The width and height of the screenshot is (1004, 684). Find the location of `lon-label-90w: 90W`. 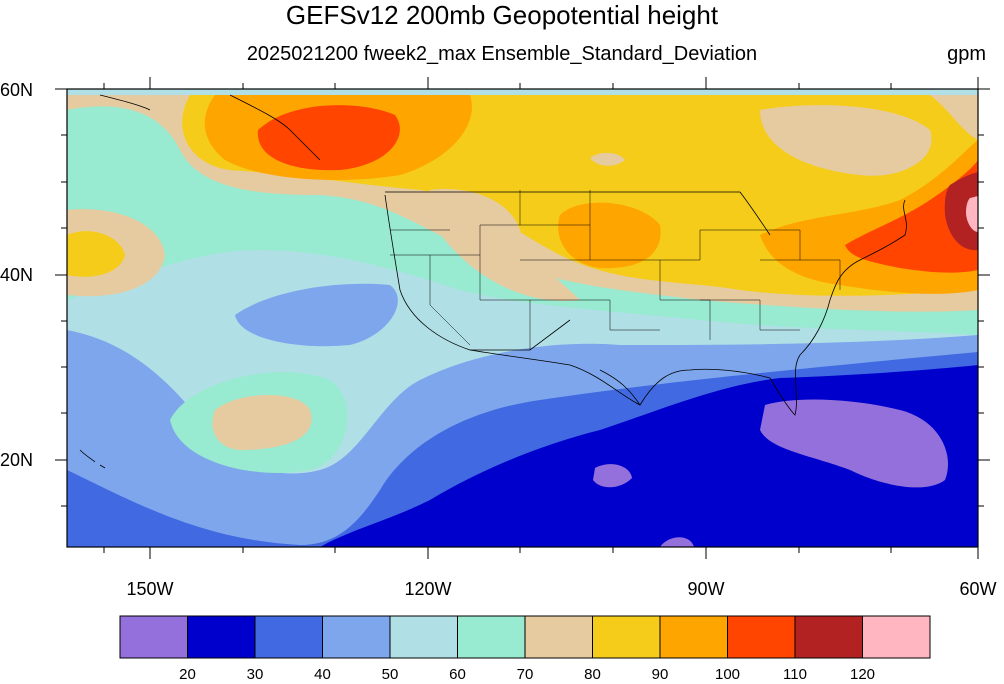

lon-label-90w: 90W is located at coordinates (706, 589).